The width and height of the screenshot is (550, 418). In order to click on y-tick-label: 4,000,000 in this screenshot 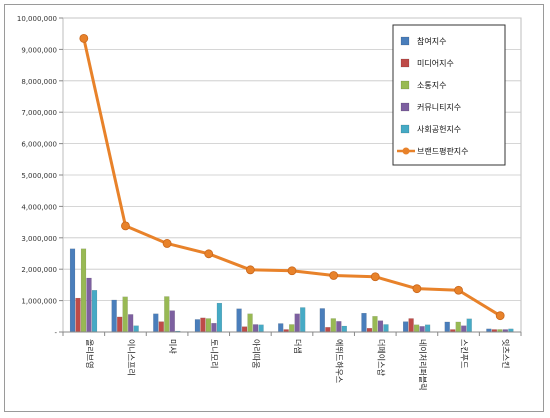, I will do `click(39, 207)`.